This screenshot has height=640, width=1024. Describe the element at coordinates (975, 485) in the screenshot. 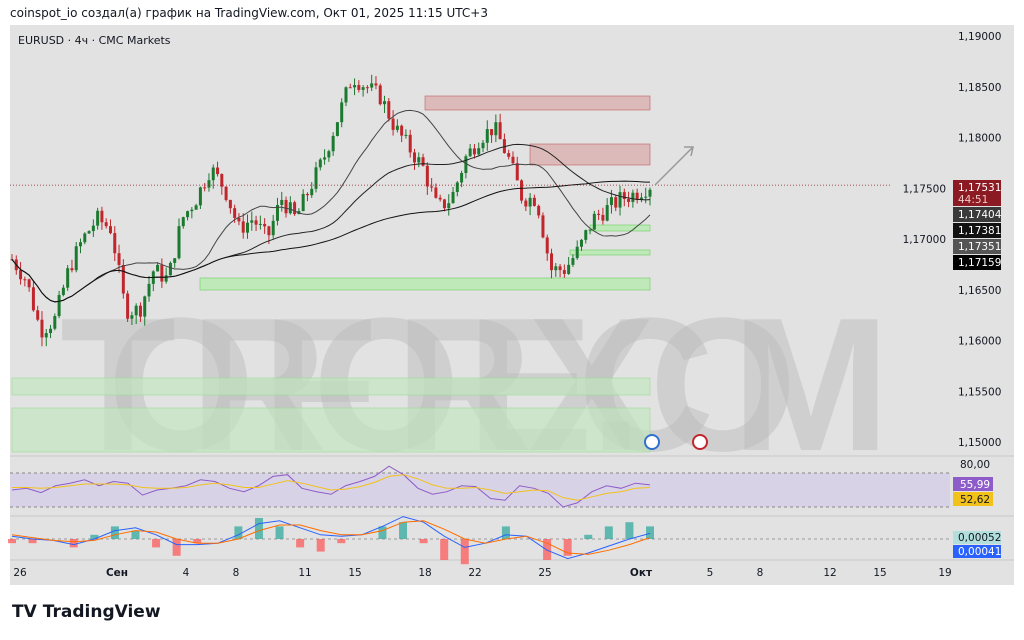

I see `rsi-value: 55,99` at that location.